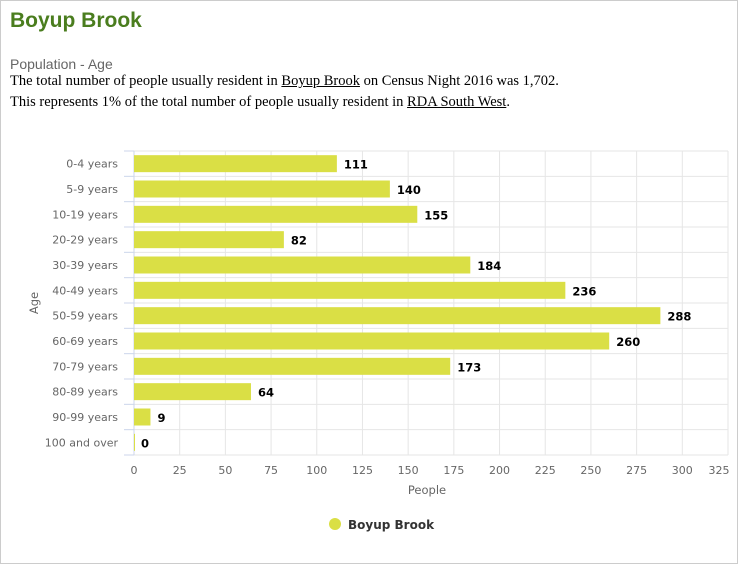  Describe the element at coordinates (350, 290) in the screenshot. I see `bar-40-49-years` at that location.